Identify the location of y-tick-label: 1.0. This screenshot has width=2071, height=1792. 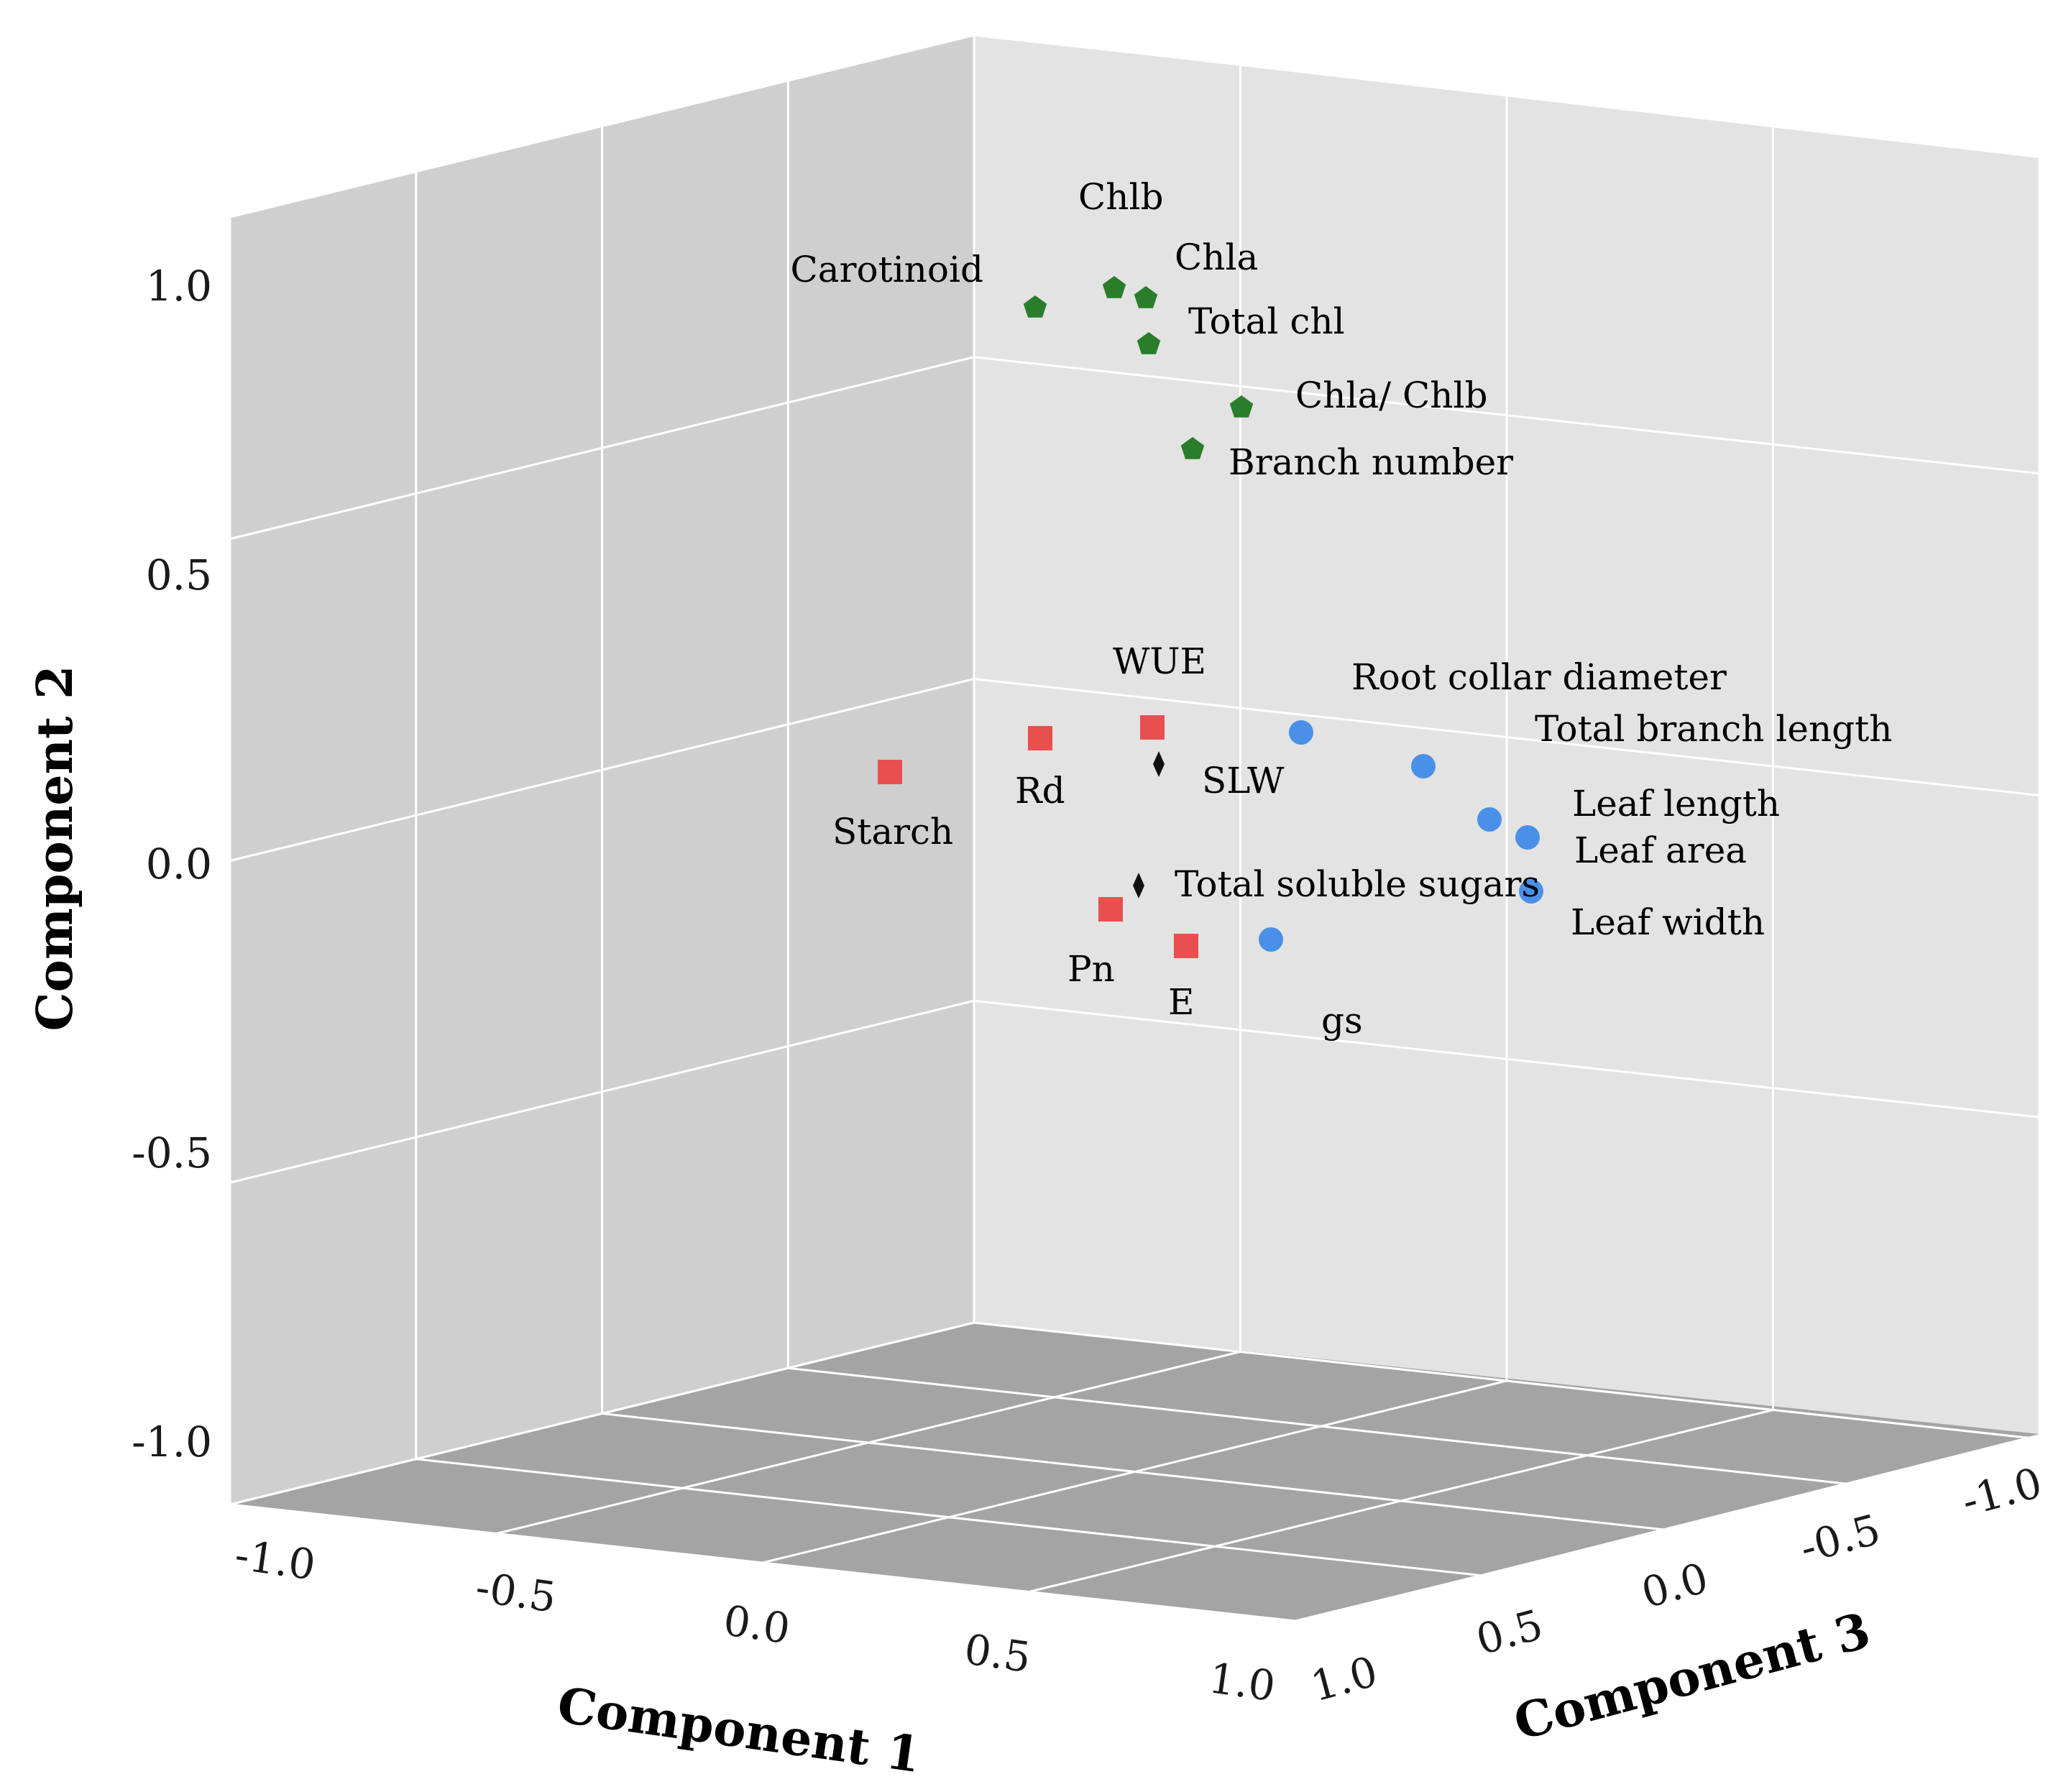
(179, 286).